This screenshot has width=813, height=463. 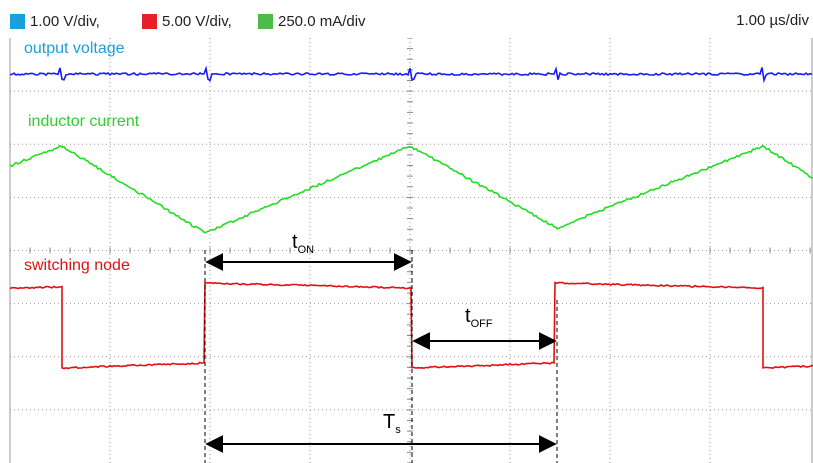 What do you see at coordinates (74, 48) in the screenshot?
I see `output-voltage-label: output voltage` at bounding box center [74, 48].